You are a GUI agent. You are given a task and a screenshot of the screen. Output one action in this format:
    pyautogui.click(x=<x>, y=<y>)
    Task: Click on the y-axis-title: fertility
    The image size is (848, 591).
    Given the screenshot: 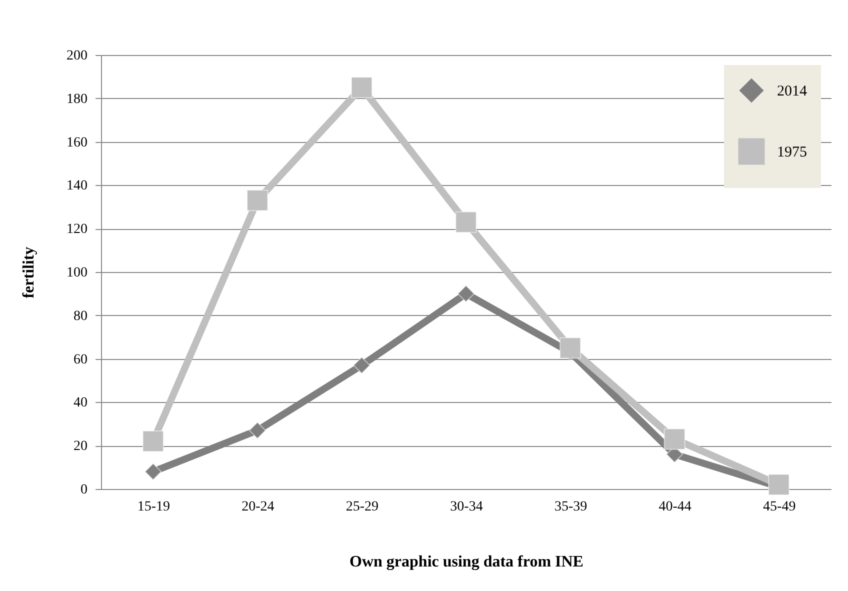 What is the action you would take?
    pyautogui.click(x=29, y=272)
    